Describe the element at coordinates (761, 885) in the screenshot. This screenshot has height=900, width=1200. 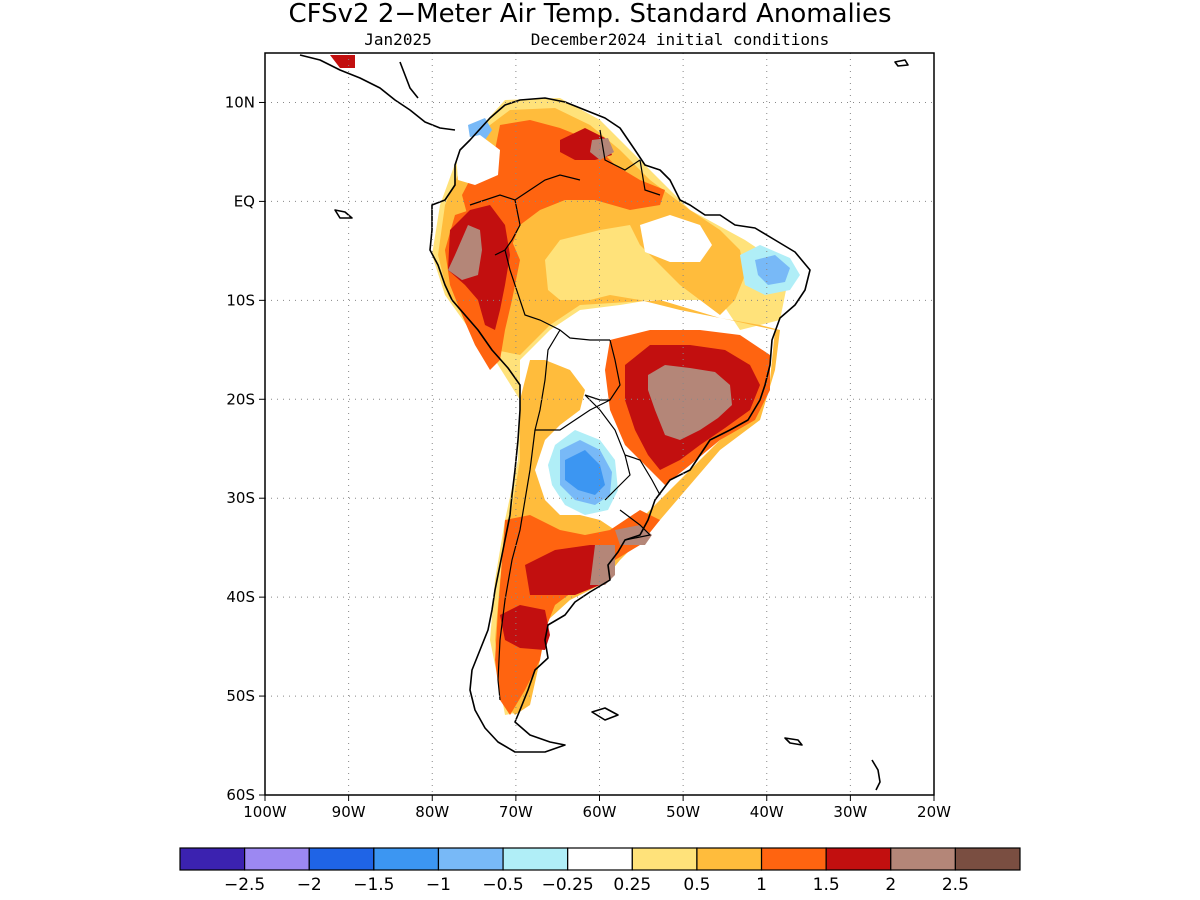
I see `colorbar-label: 1` at that location.